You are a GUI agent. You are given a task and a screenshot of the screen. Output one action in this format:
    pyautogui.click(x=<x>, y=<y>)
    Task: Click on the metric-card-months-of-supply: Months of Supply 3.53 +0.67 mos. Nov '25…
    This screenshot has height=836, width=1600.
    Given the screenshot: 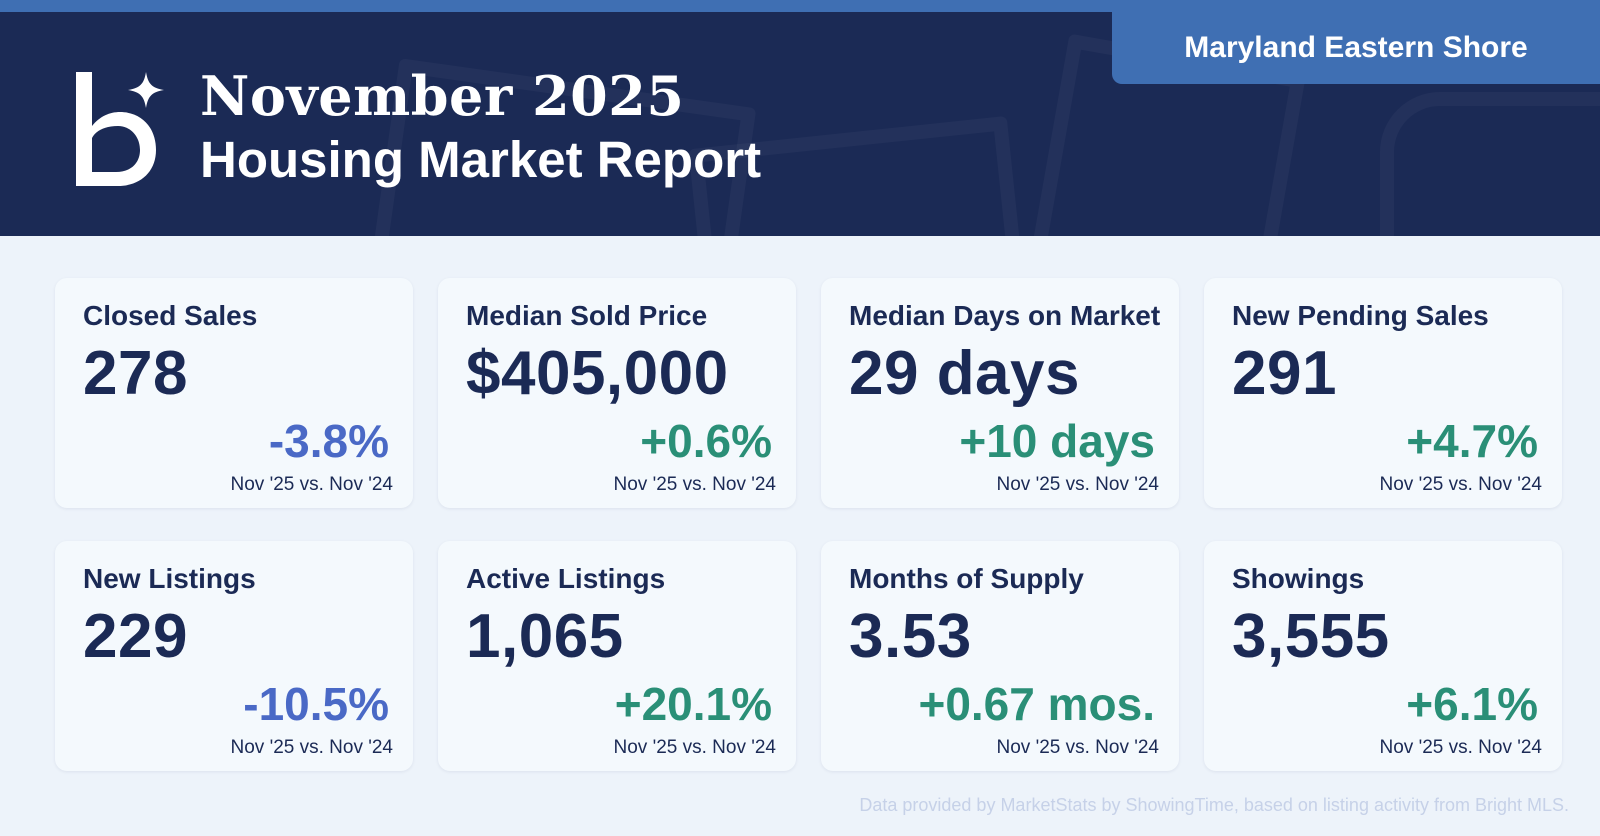 What is the action you would take?
    pyautogui.click(x=1000, y=656)
    